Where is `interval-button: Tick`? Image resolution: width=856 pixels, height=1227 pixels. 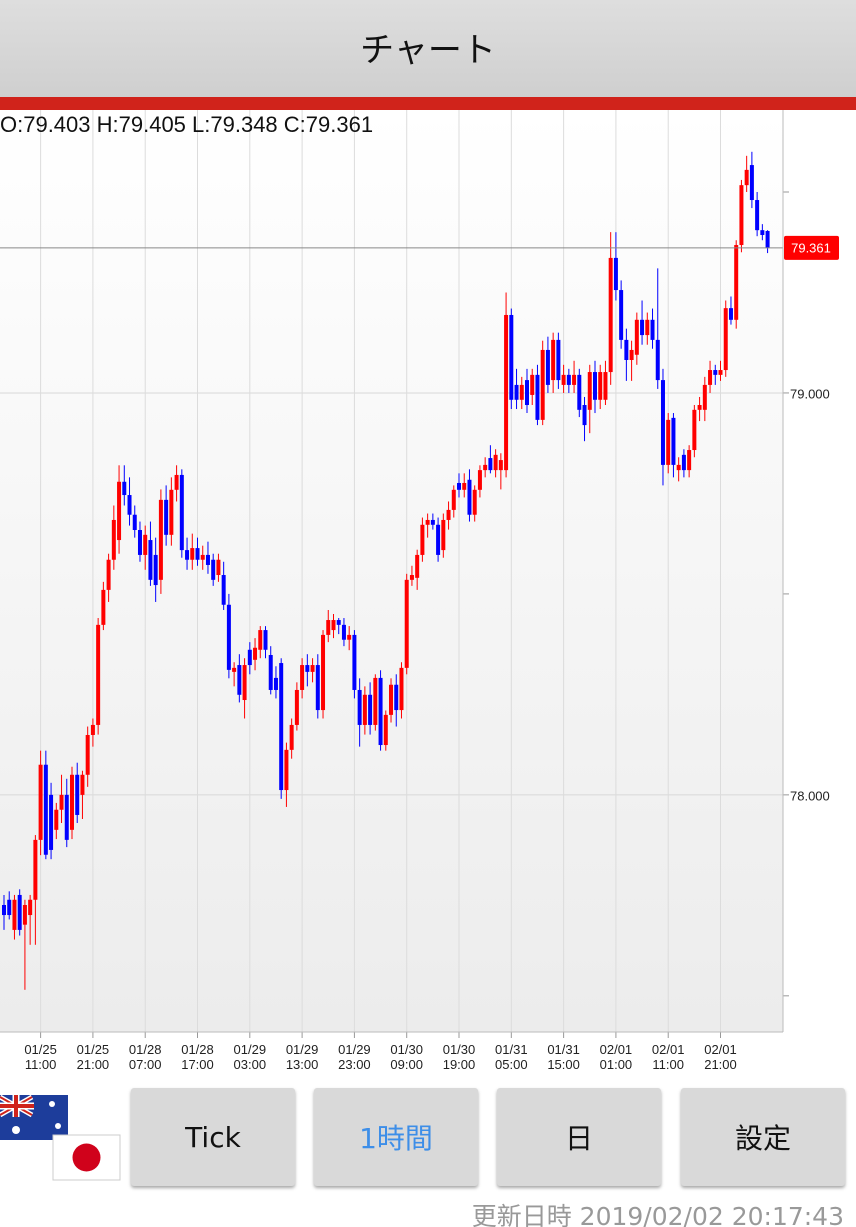 interval-button: Tick is located at coordinates (213, 1137).